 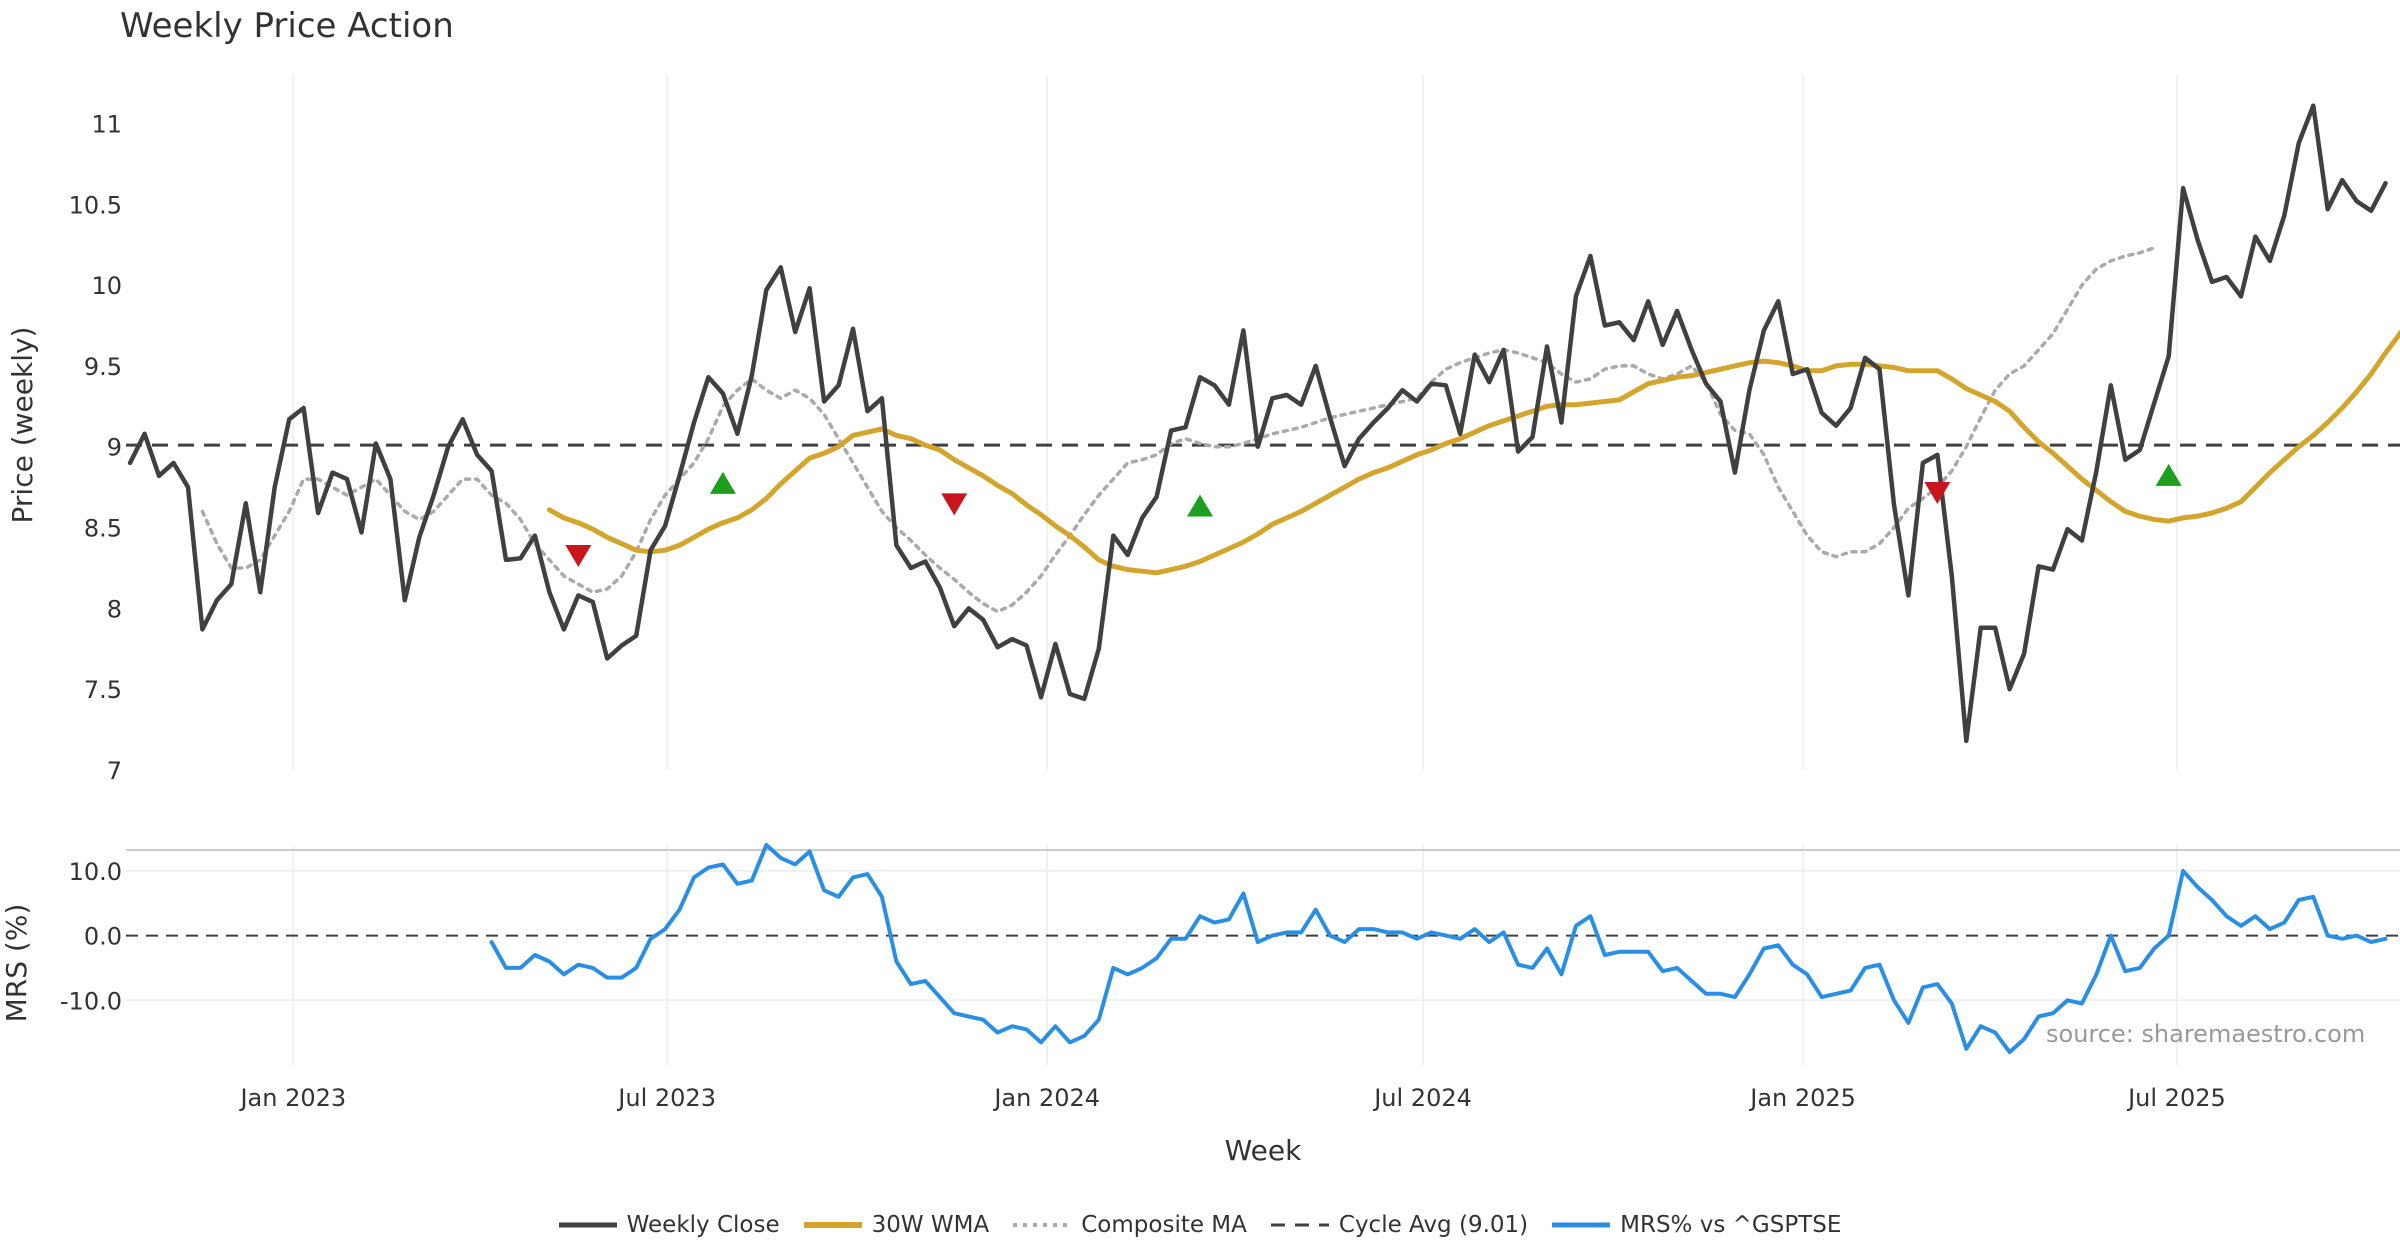 I want to click on legend-composite-ma-swatch, so click(x=1042, y=1225).